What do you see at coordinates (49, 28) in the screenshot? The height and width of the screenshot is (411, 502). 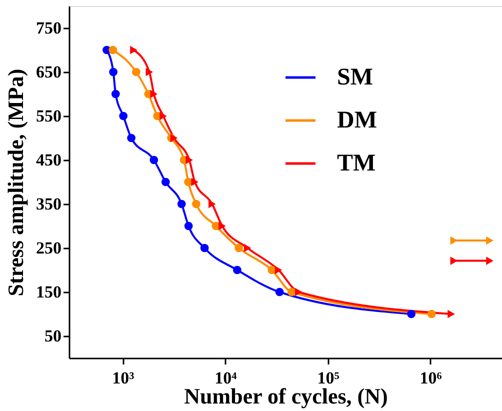 I see `y-tick-label: 750` at bounding box center [49, 28].